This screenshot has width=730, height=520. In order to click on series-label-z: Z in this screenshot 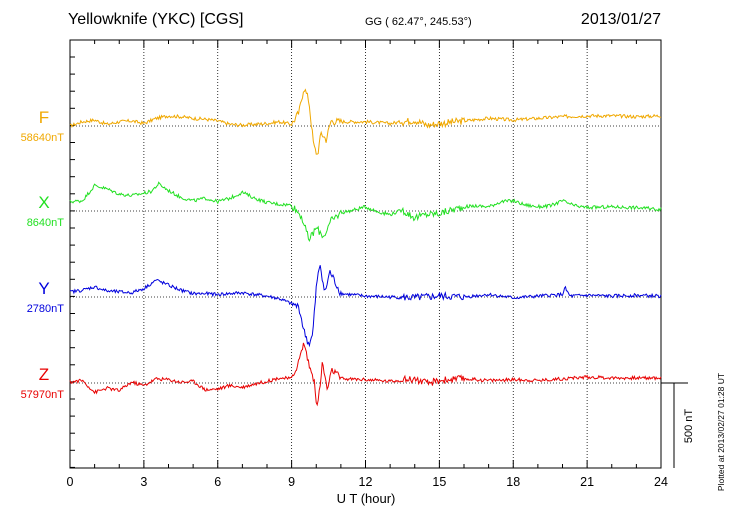, I will do `click(44, 374)`.